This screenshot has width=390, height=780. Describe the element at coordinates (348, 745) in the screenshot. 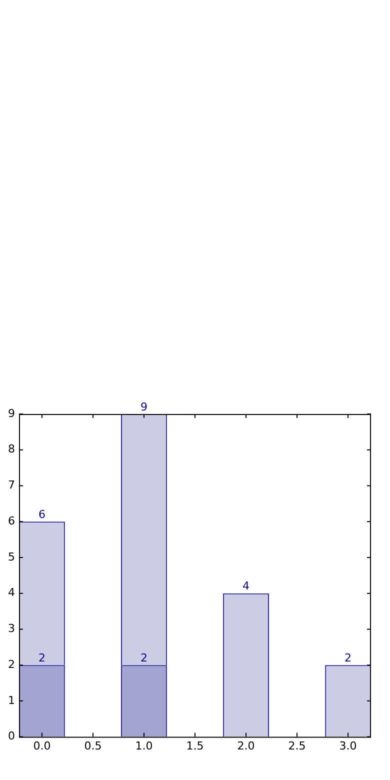

I see `x-tick-label: 3.0` at that location.